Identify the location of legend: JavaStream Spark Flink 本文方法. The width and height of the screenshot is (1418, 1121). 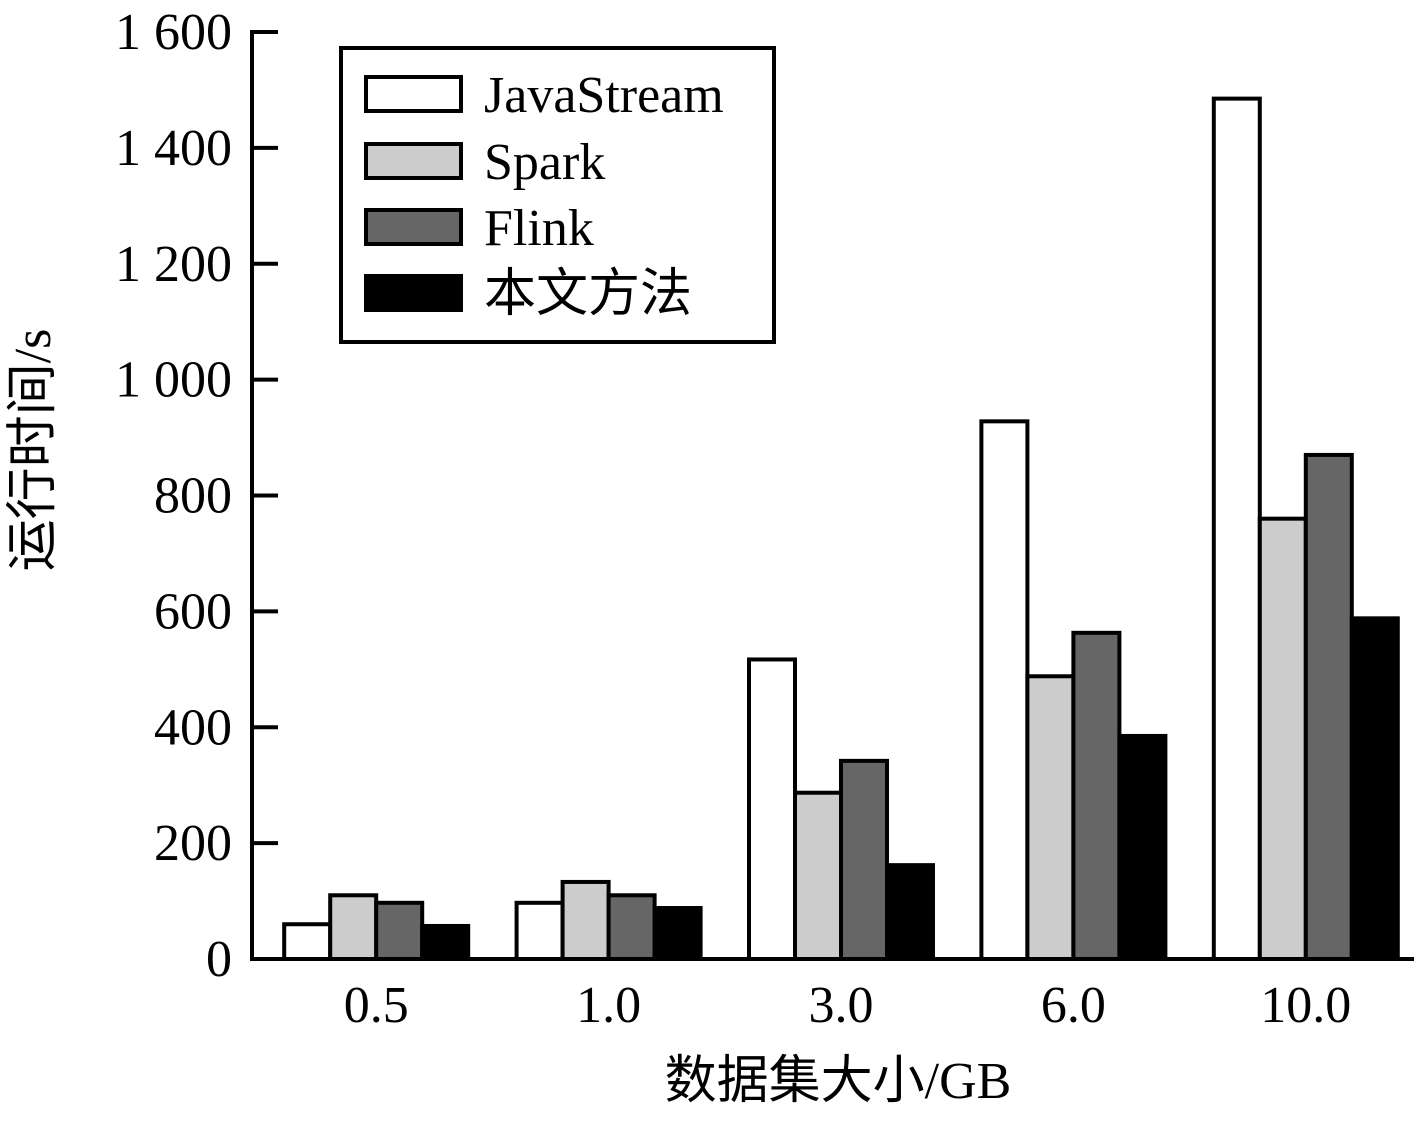
(557, 195).